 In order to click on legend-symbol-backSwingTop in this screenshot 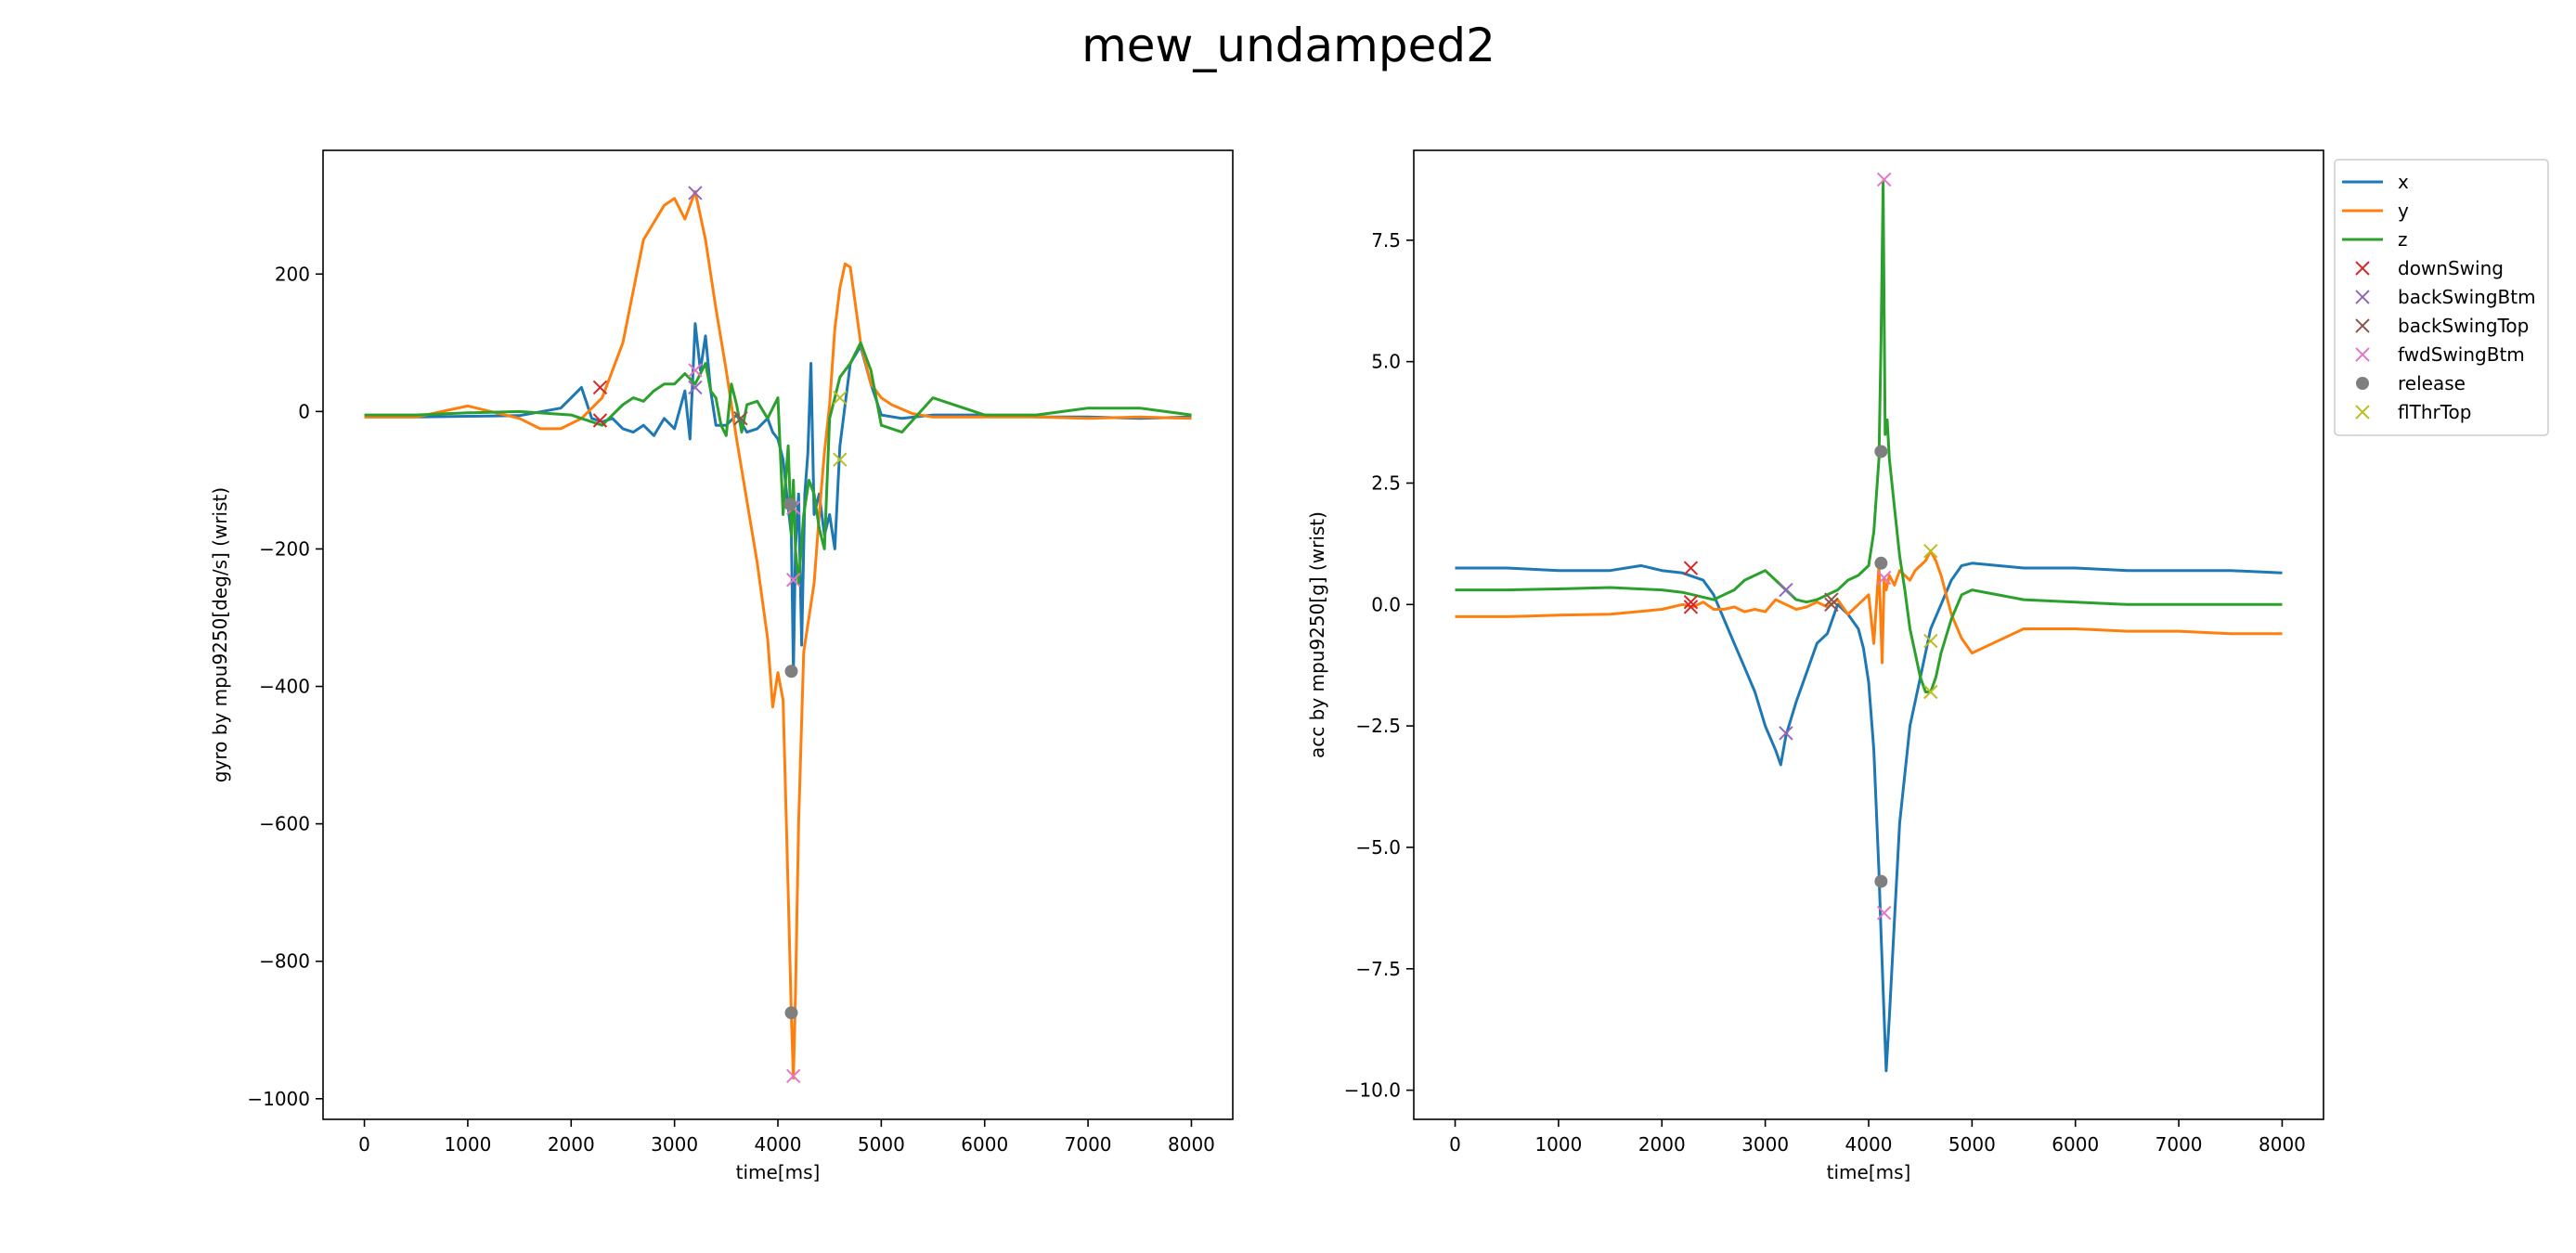, I will do `click(2362, 325)`.